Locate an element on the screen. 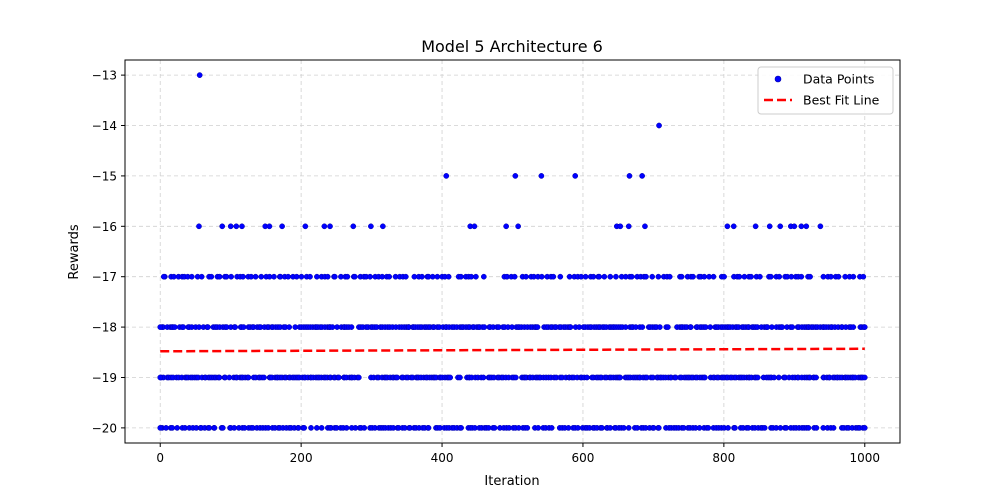  x-tick-label: 1000 is located at coordinates (864, 458).